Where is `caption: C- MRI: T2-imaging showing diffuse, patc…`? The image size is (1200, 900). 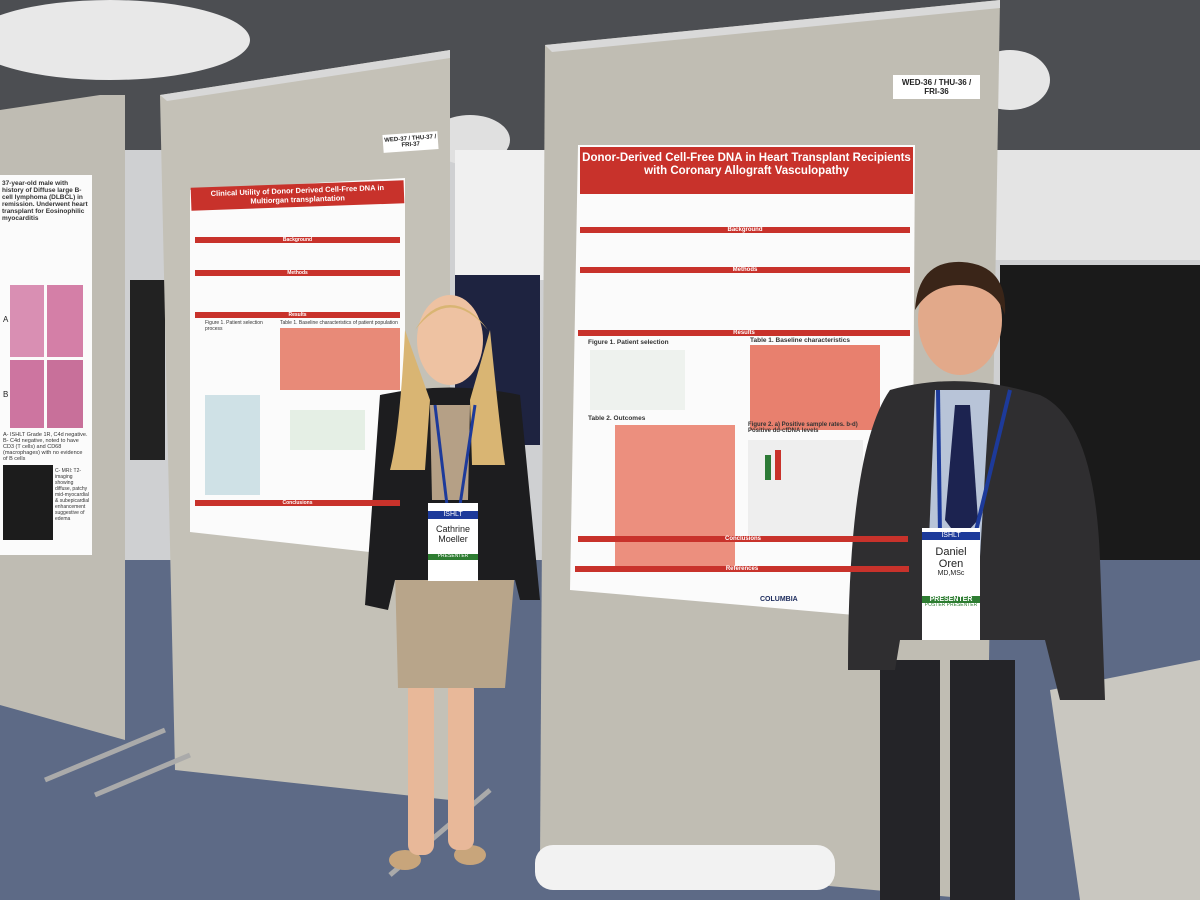 caption: C- MRI: T2-imaging showing diffuse, patc… is located at coordinates (72, 495).